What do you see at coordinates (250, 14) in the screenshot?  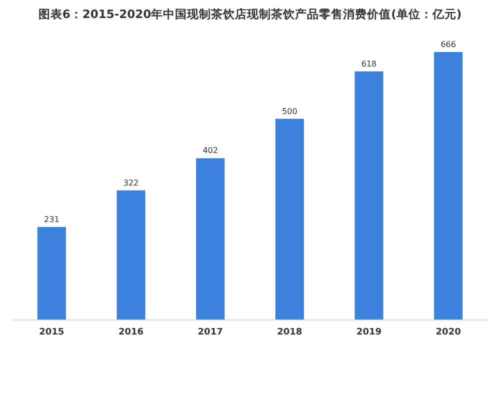 I see `chart-title: 图表6：2015-2020年中国现制茶饮店现制茶饮产品零售消费价值(单位：亿元)` at bounding box center [250, 14].